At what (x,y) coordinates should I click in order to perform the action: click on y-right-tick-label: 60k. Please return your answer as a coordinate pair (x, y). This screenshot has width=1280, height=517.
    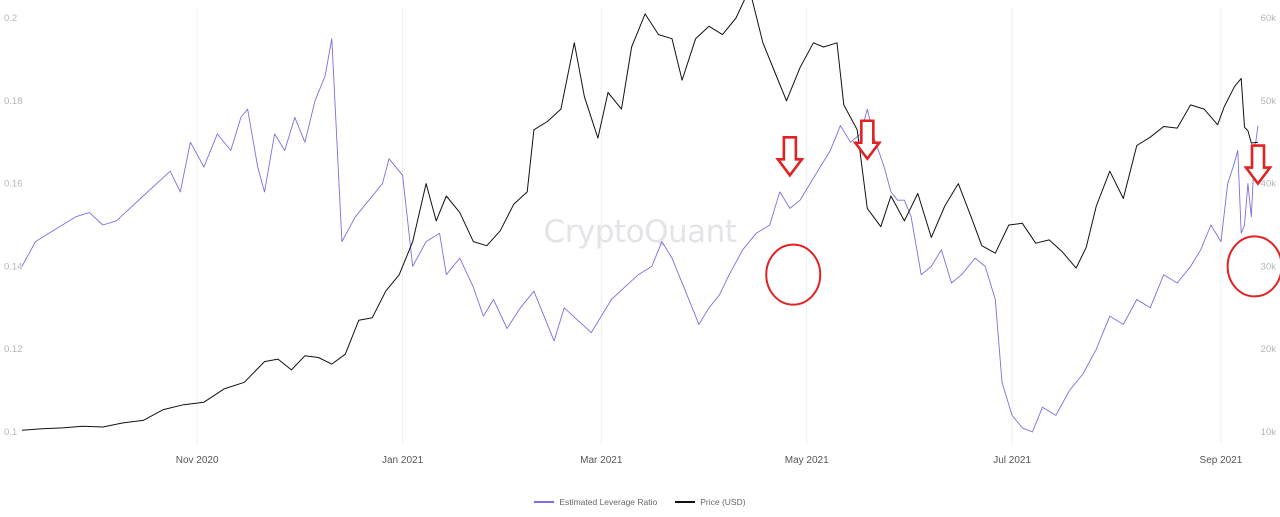
    Looking at the image, I should click on (1269, 18).